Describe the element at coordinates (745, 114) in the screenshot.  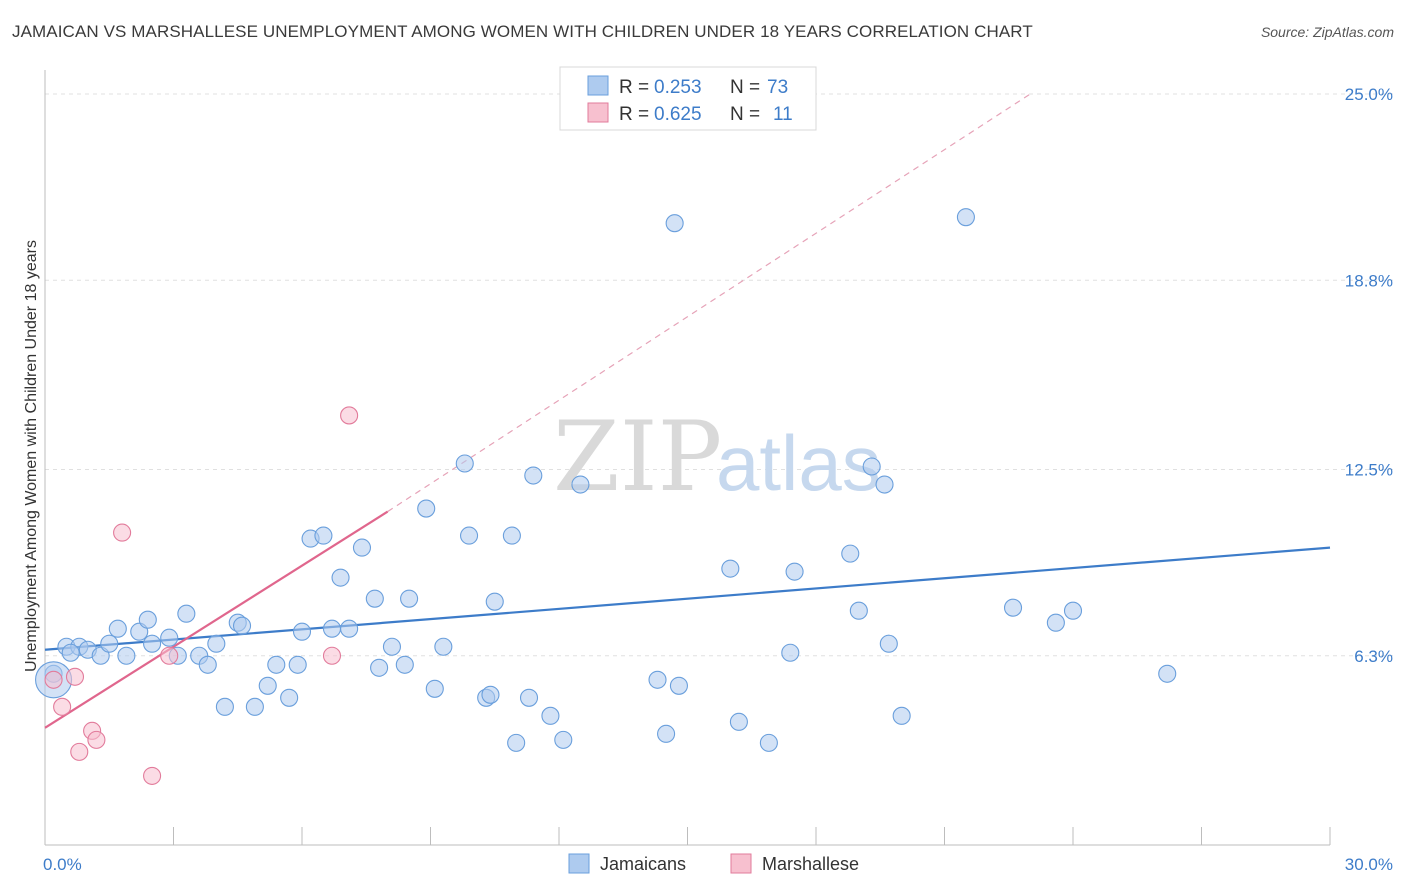
I see `legend-n-label-2: N =` at that location.